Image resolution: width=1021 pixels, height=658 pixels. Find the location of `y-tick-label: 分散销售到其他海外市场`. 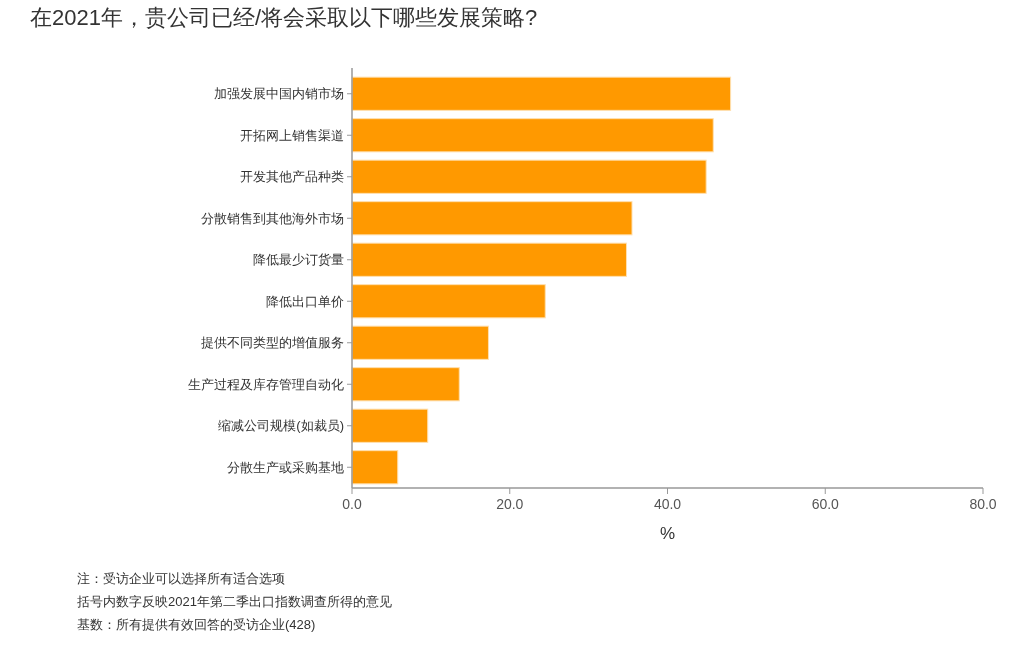

y-tick-label: 分散销售到其他海外市场 is located at coordinates (272, 218).